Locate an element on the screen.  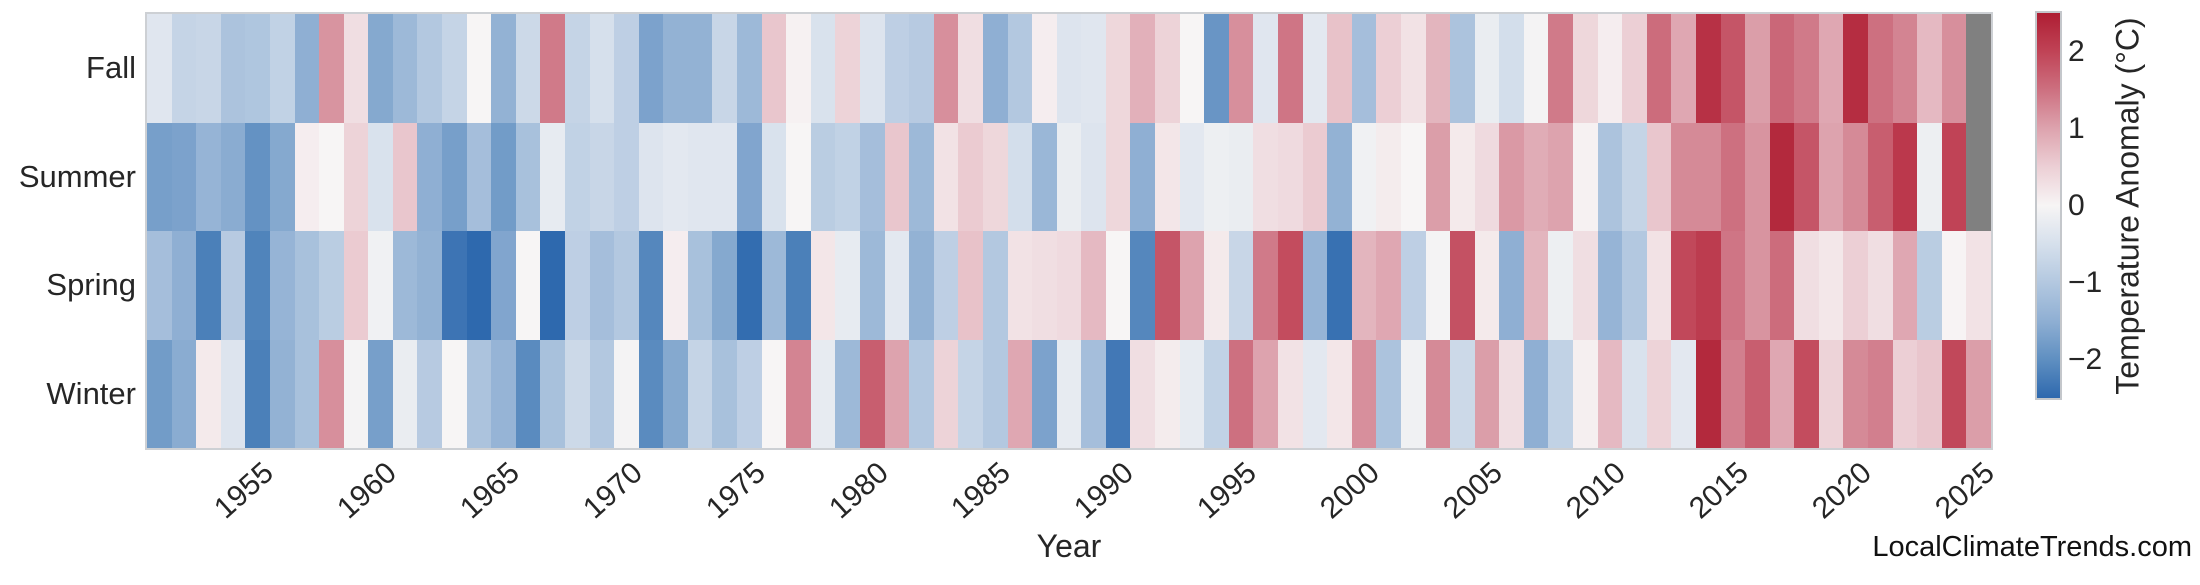
colorbar-tick--2: −2 is located at coordinates (2085, 359).